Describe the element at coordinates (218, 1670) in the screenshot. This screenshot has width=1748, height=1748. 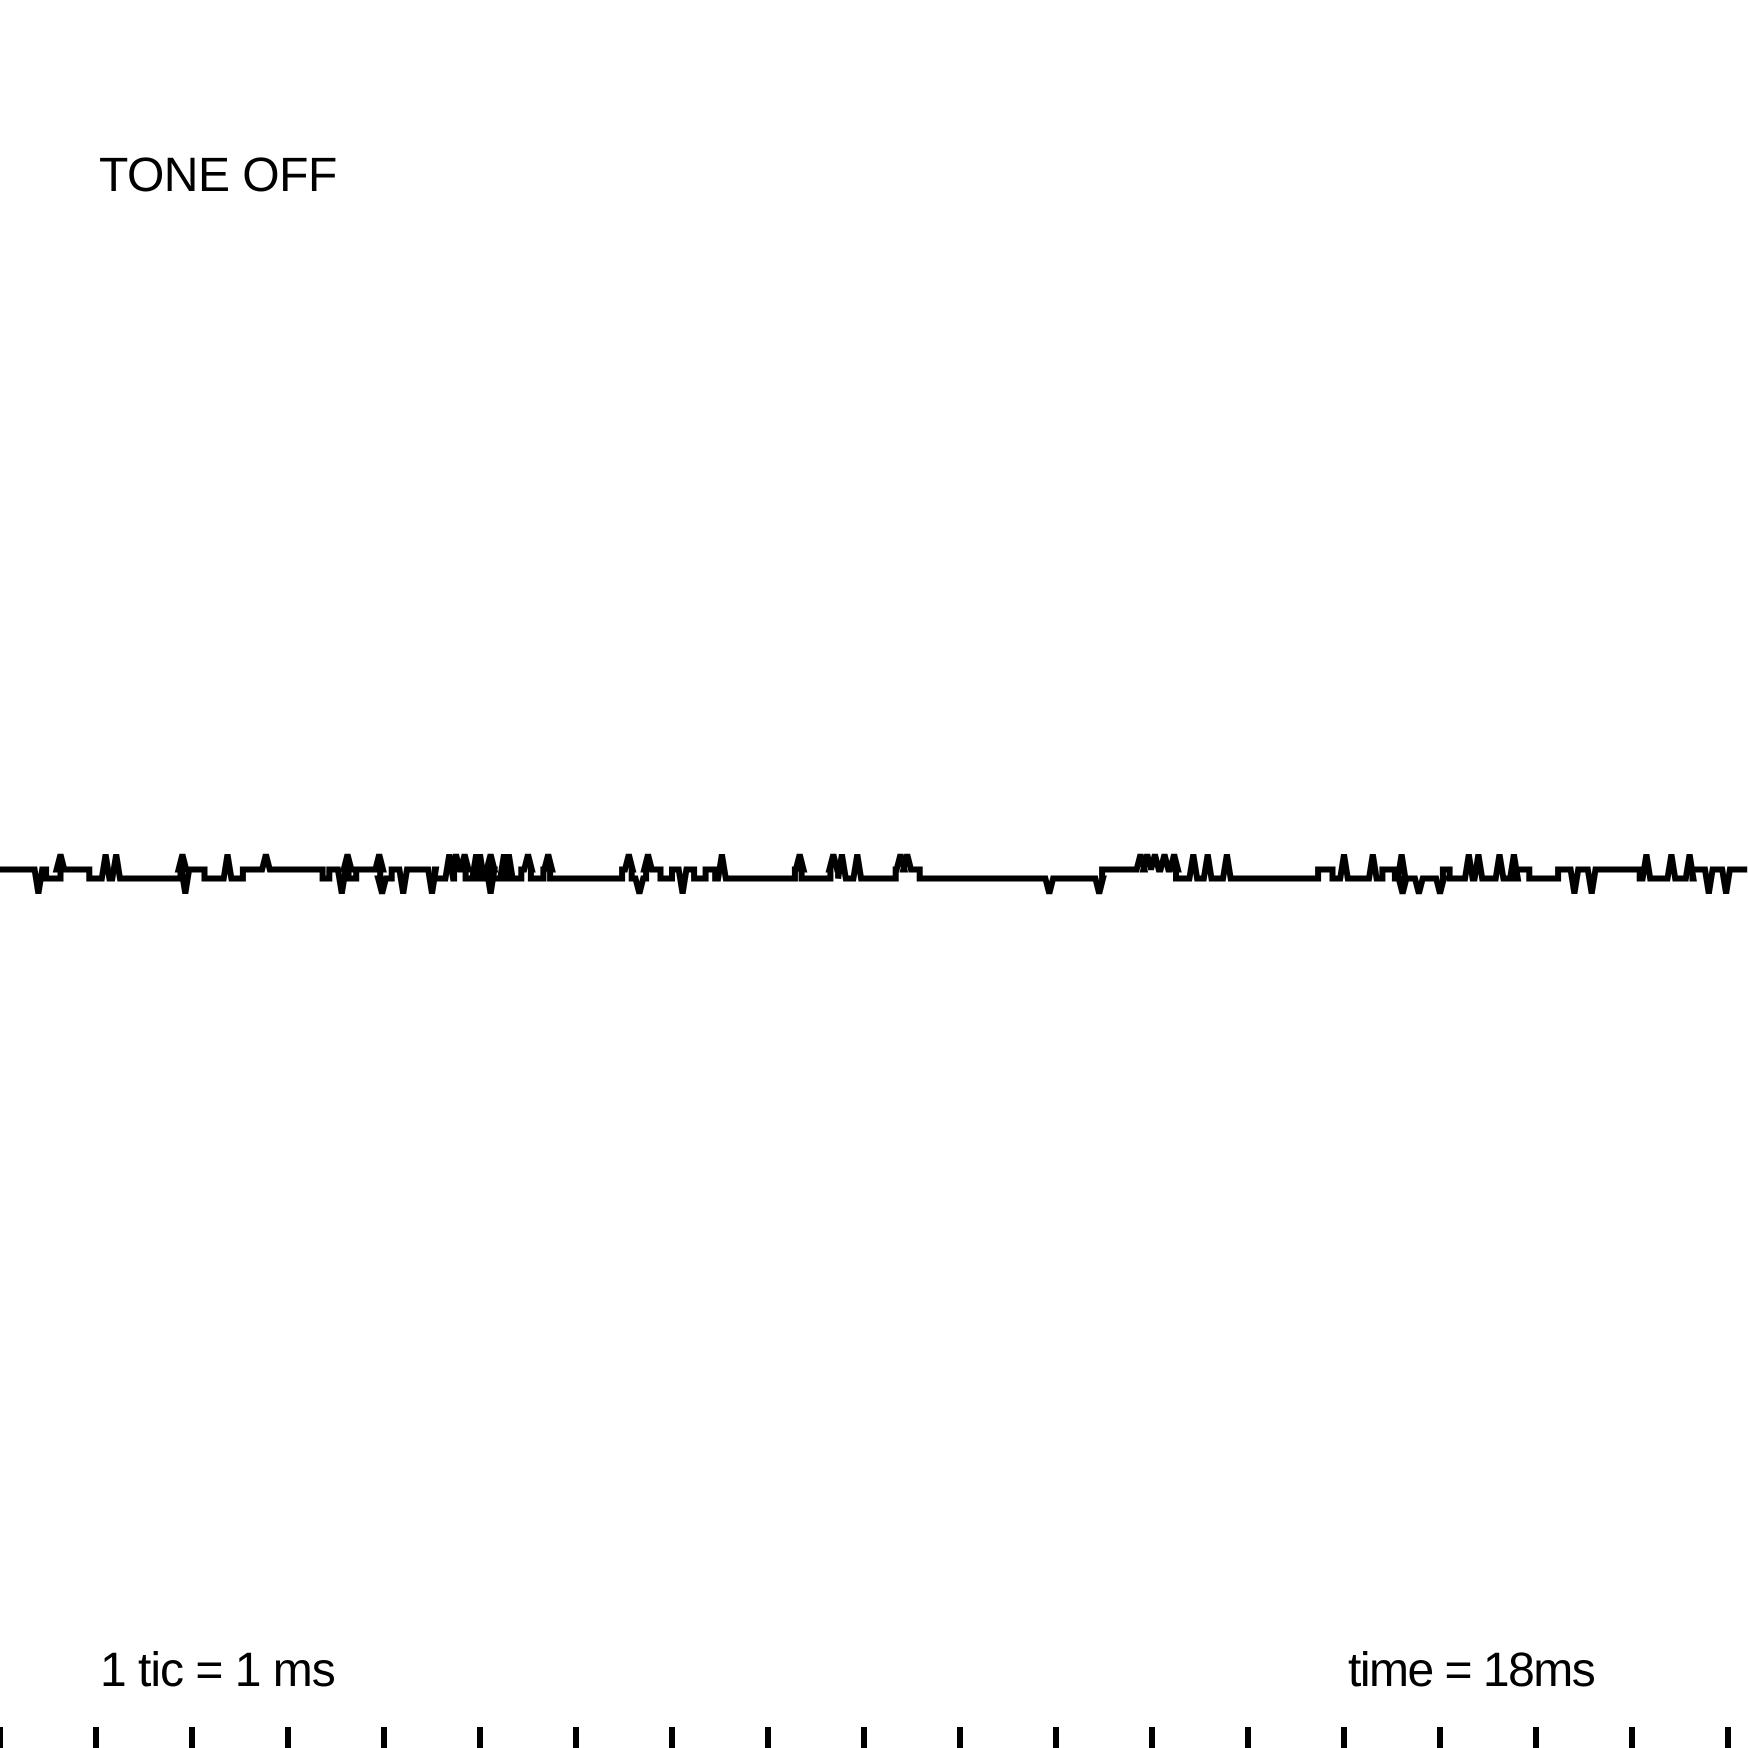
I see `tick-scale-label: 1 tic = 1 ms` at that location.